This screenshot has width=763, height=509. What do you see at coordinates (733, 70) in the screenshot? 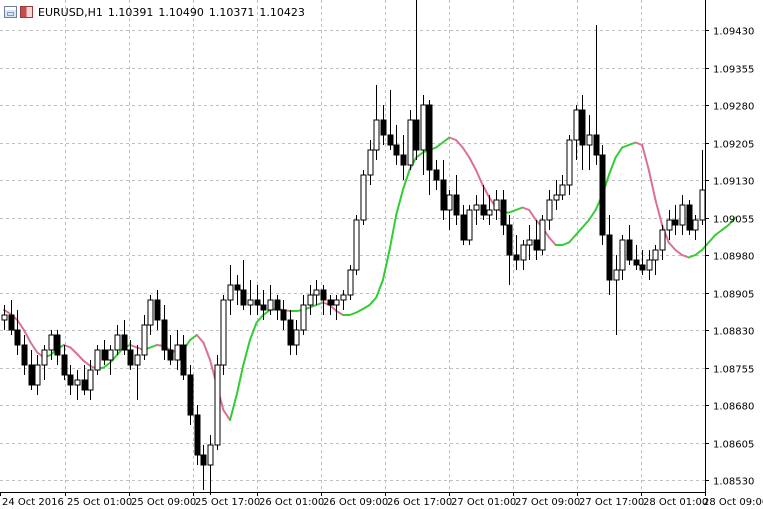
I see `price-tick-label: 1.09355` at bounding box center [733, 70].